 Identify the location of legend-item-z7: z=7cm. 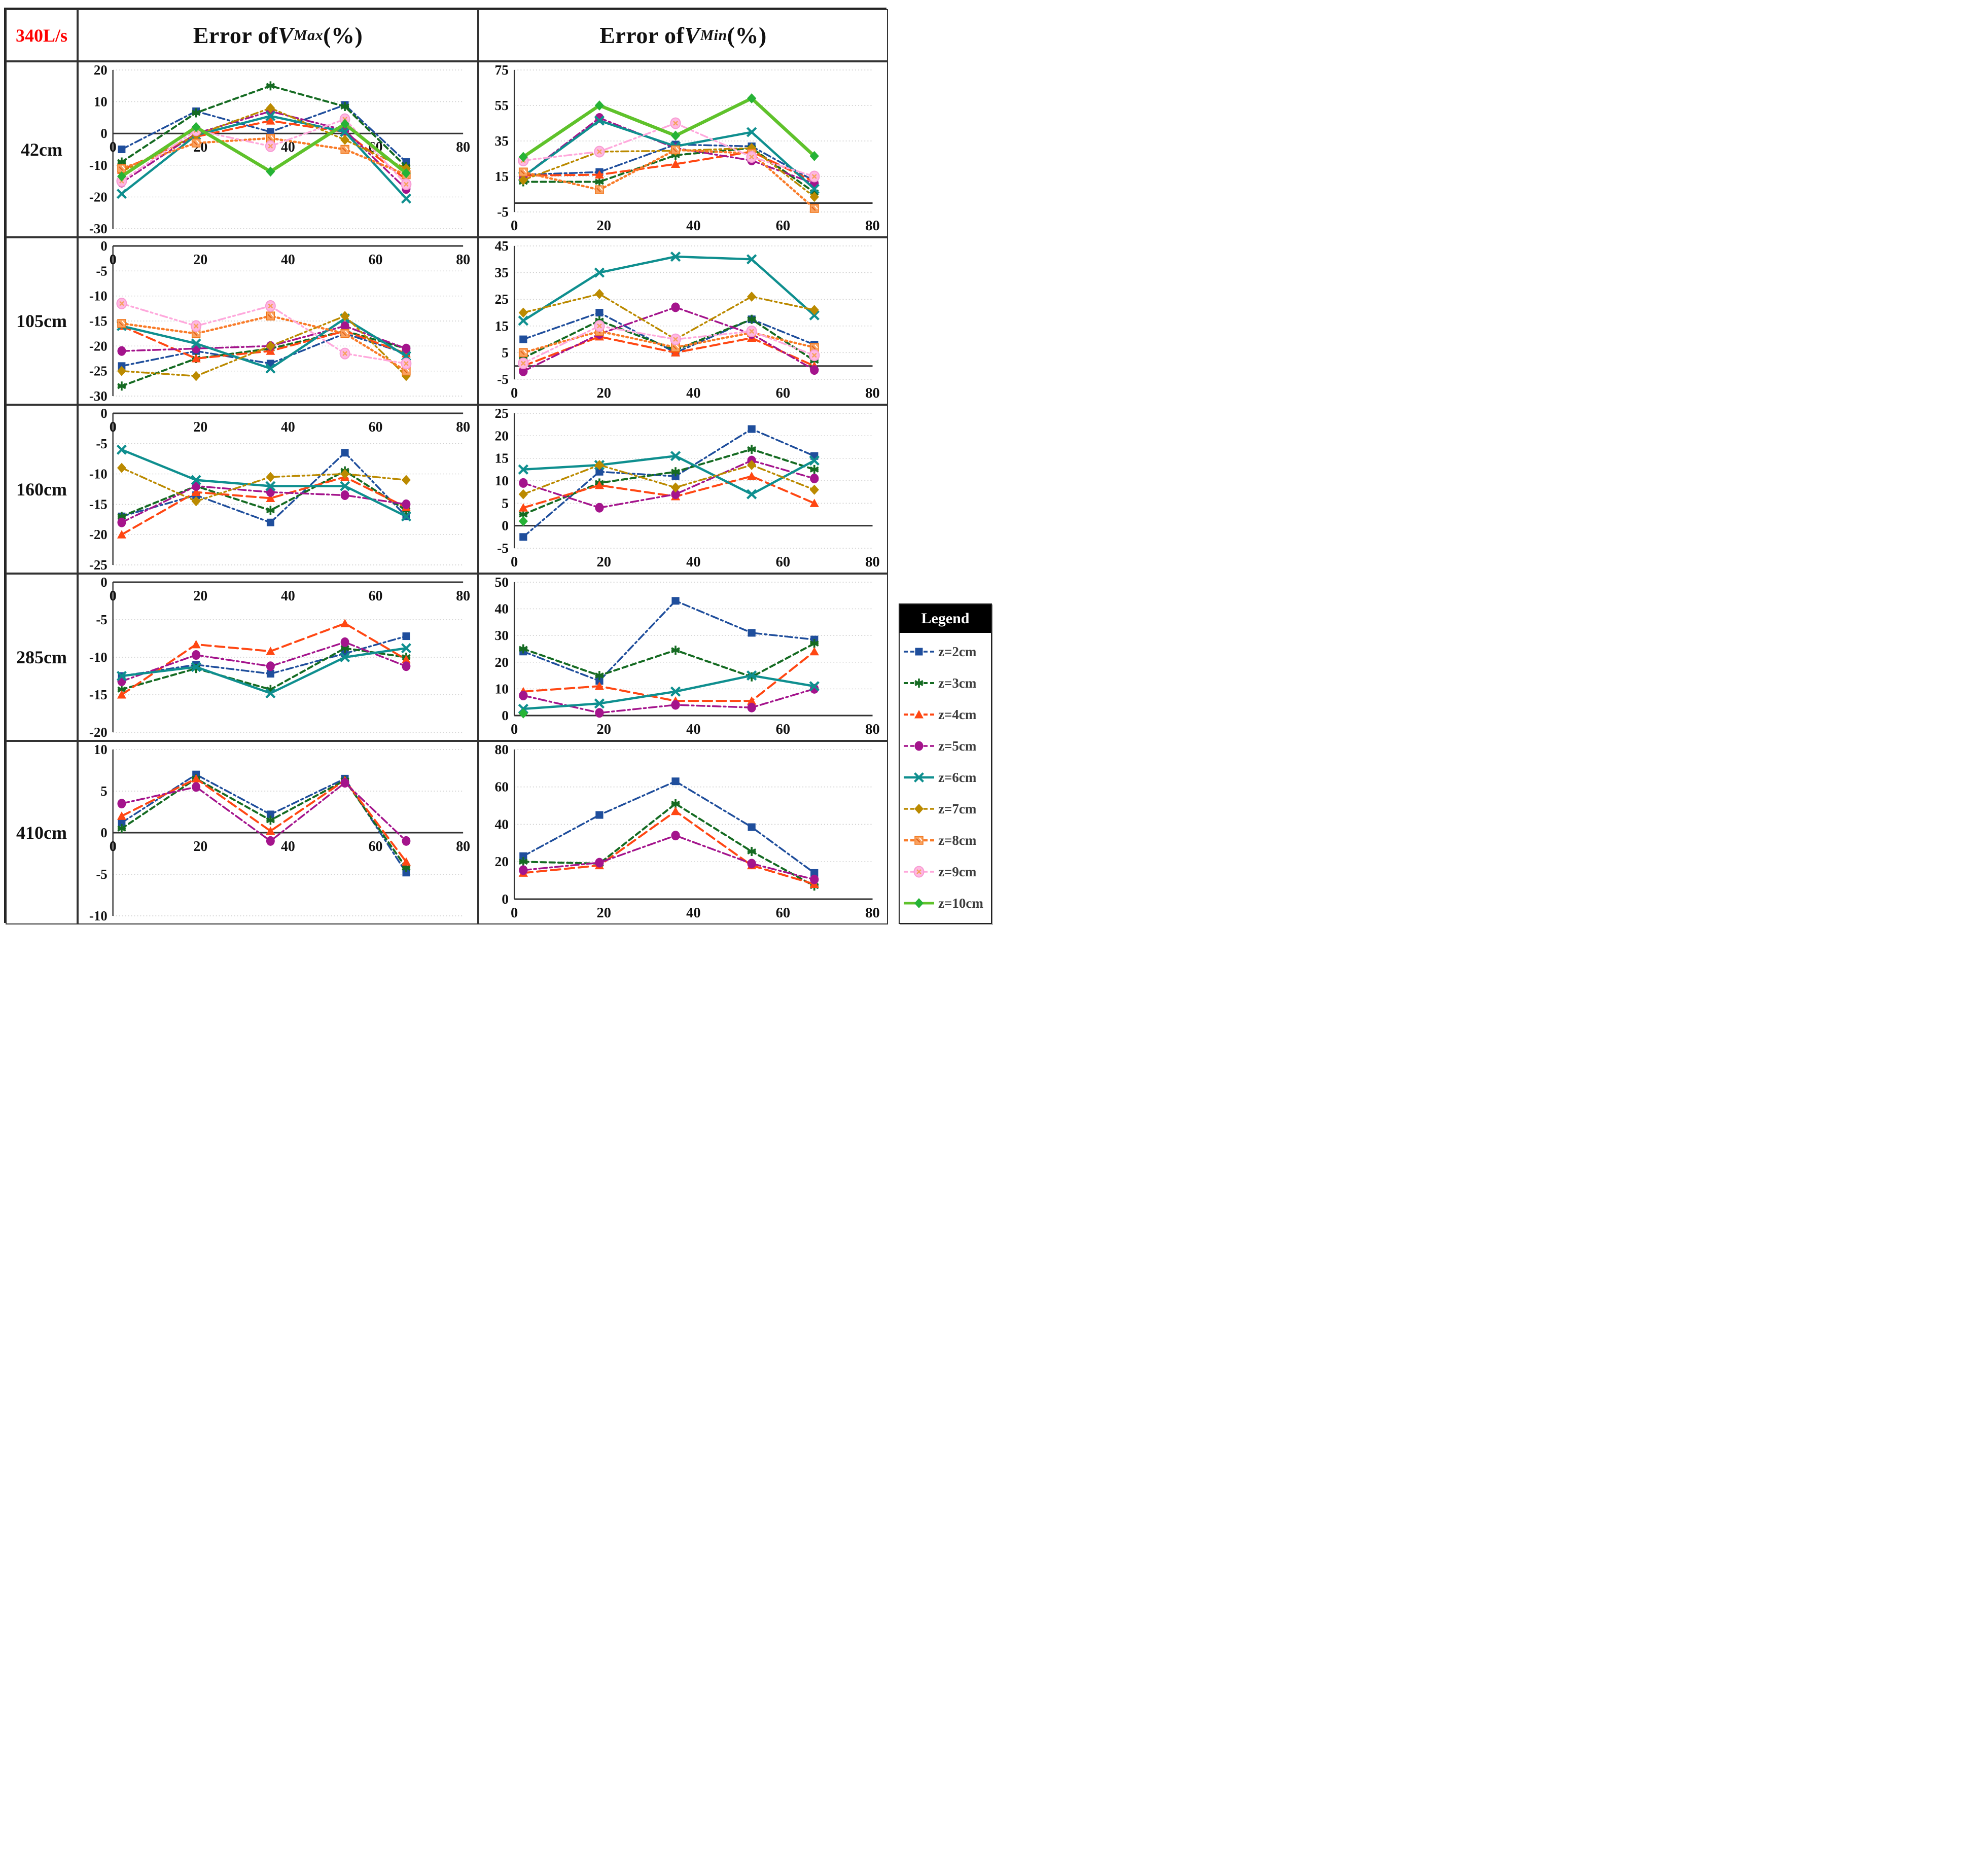
(946, 809).